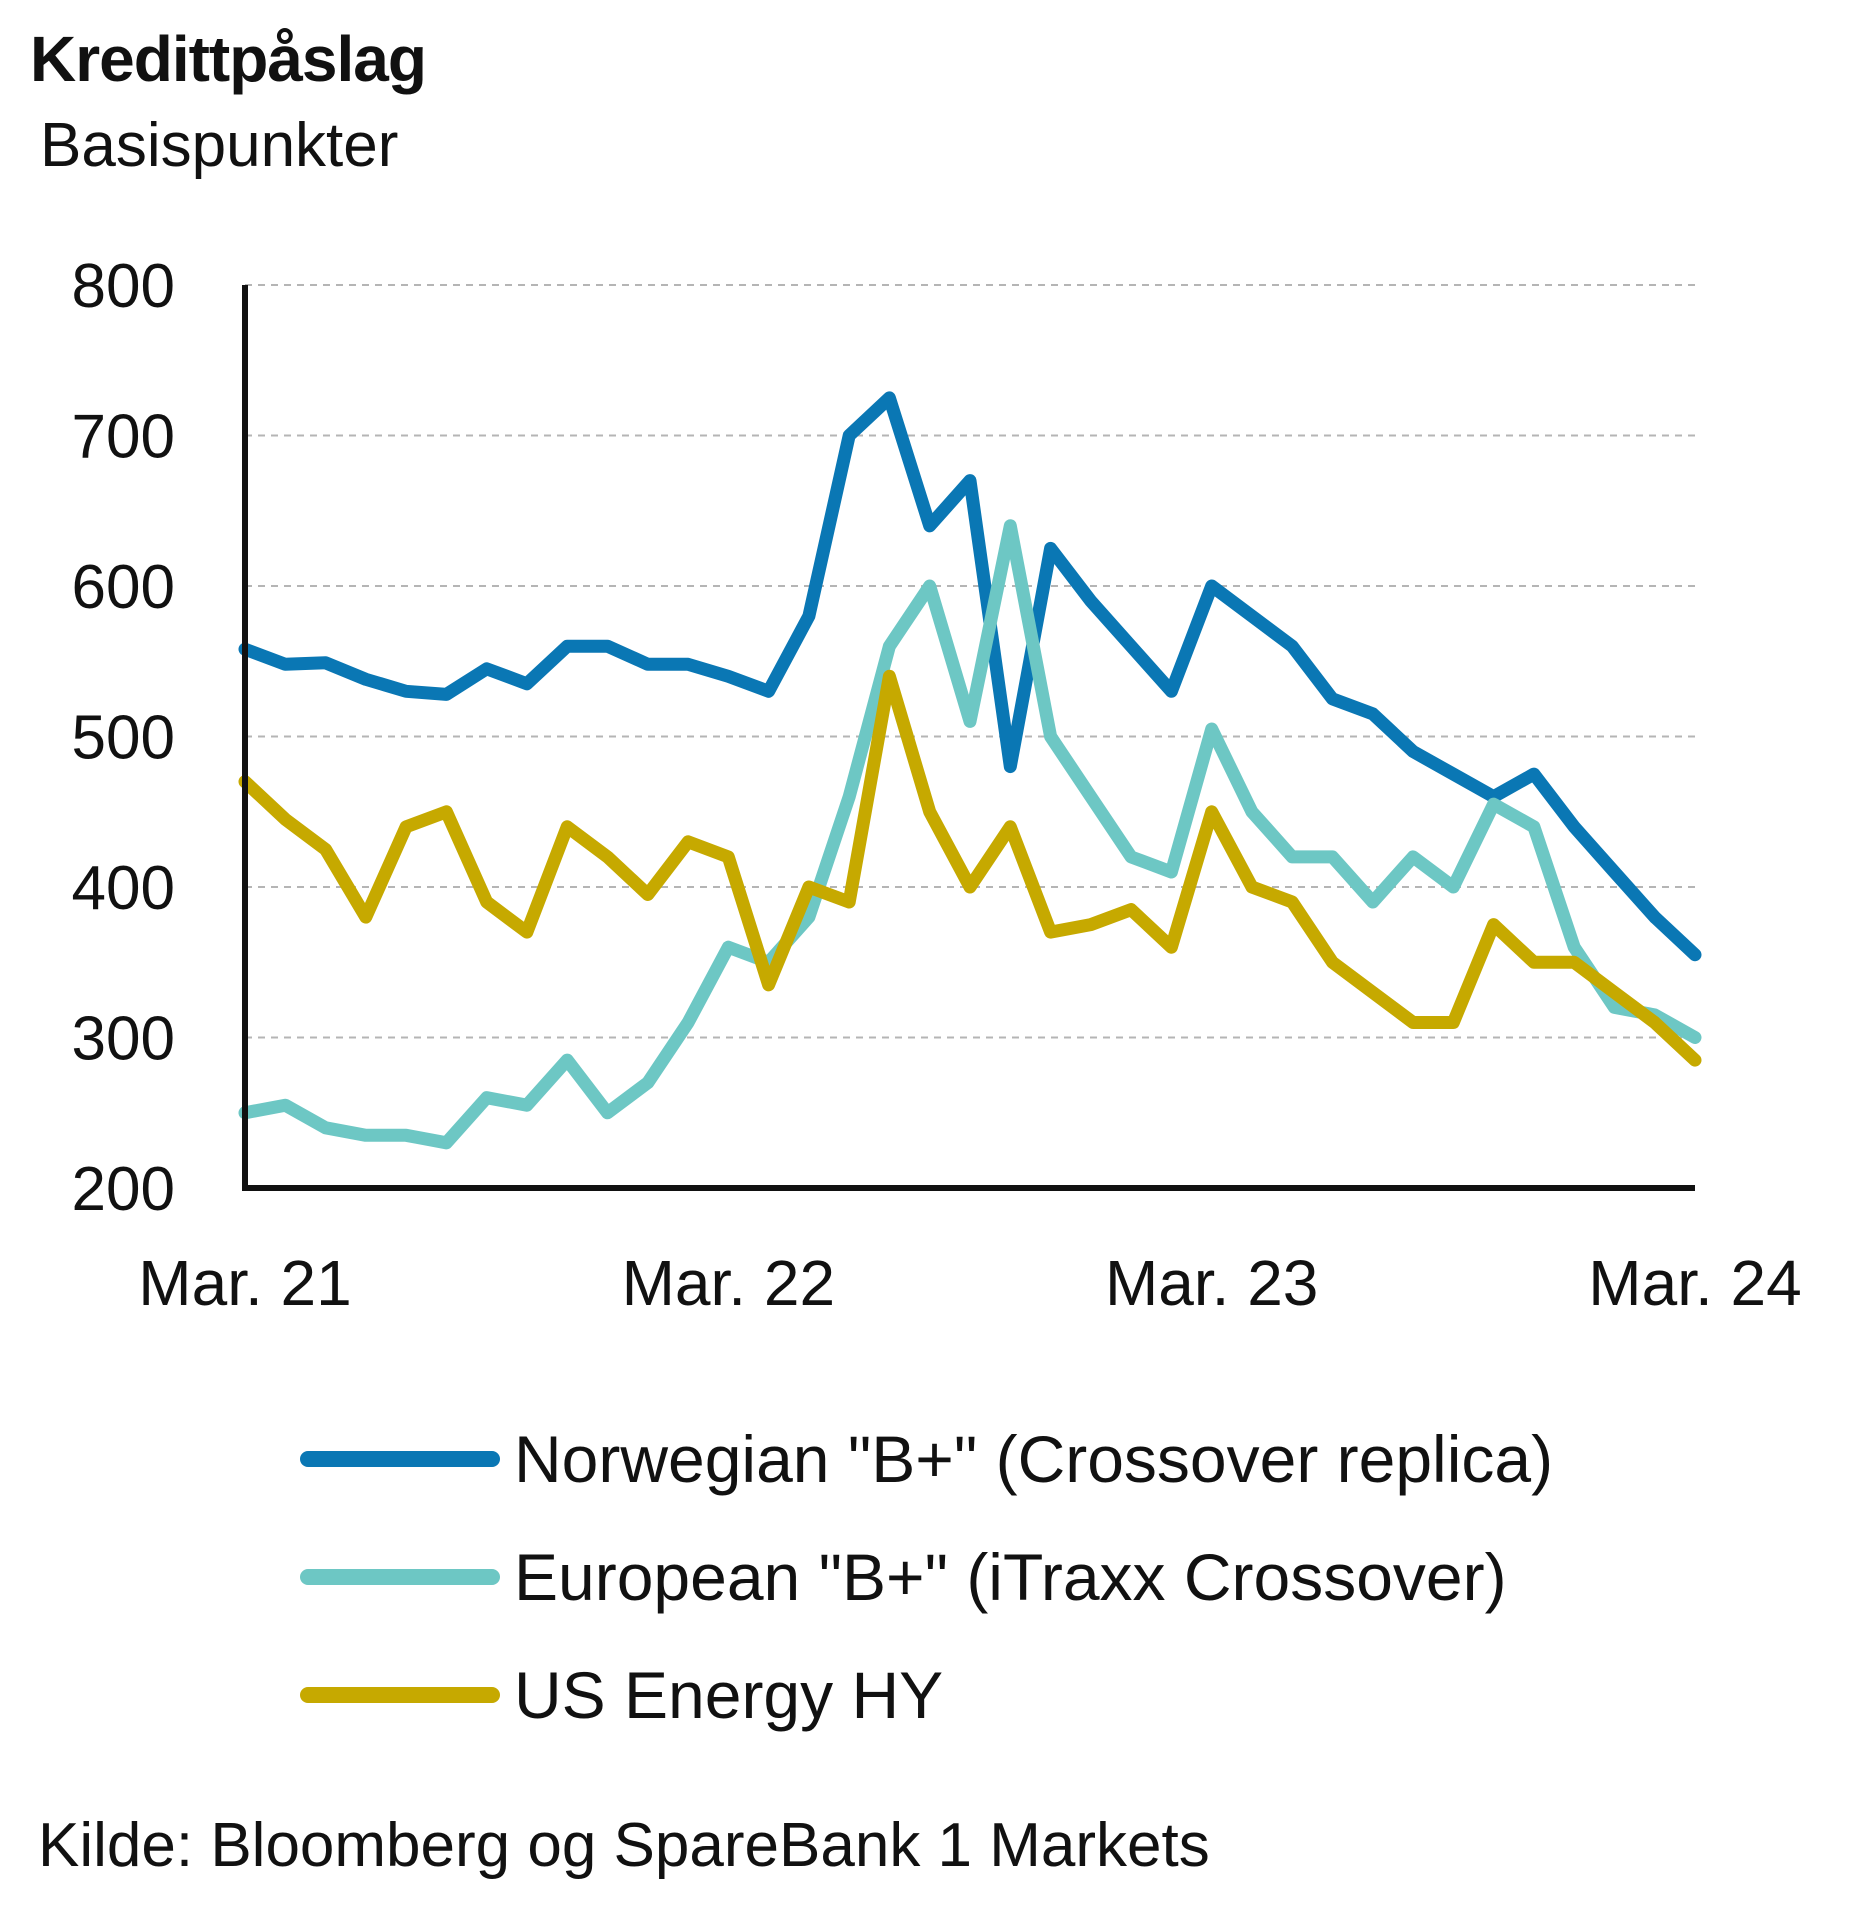 The height and width of the screenshot is (1920, 1870). Describe the element at coordinates (1211, 1283) in the screenshot. I see `x-tick-label-2: Mar. 23` at that location.